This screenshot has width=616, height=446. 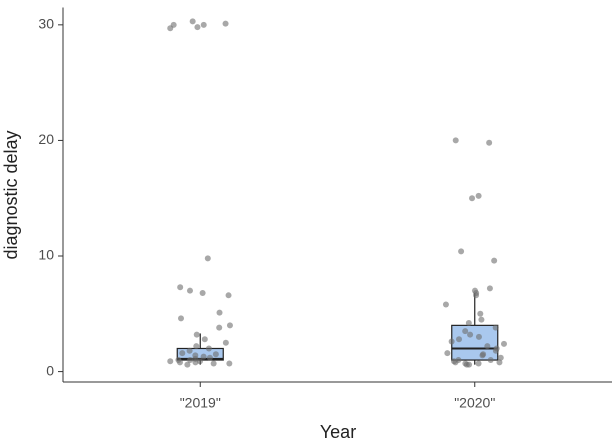 What do you see at coordinates (46, 24) in the screenshot?
I see `y-tick-label: 30` at bounding box center [46, 24].